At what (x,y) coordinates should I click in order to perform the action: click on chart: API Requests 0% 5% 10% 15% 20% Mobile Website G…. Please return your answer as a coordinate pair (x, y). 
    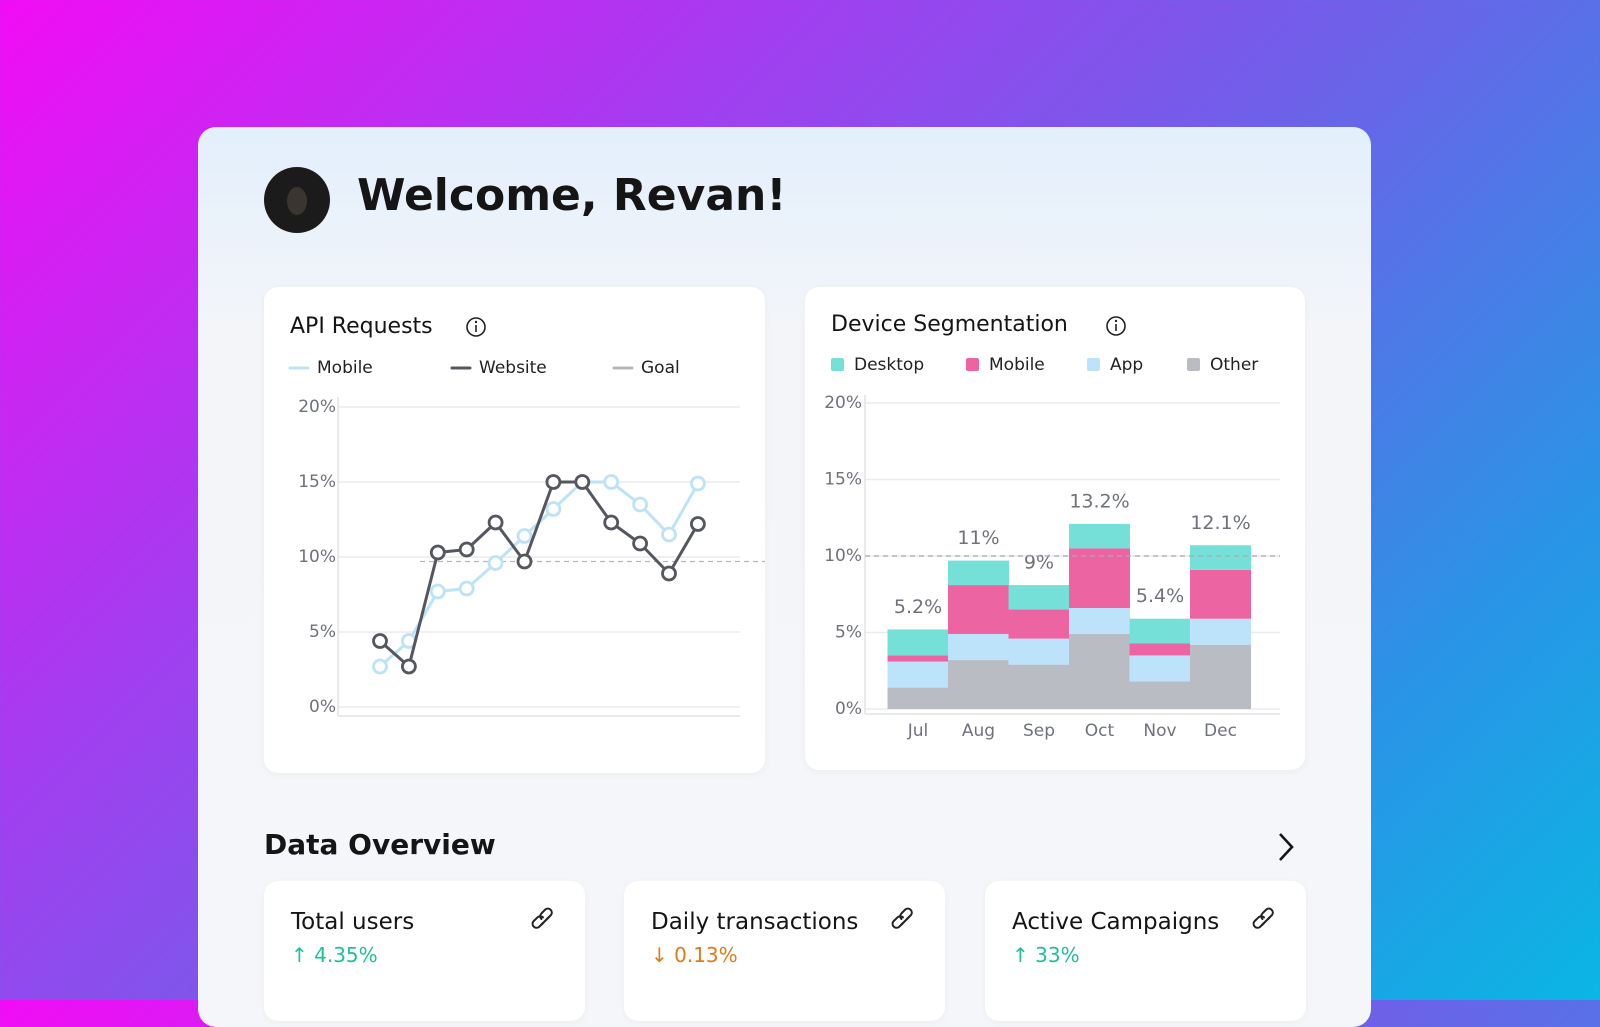
    Looking at the image, I should click on (526, 515).